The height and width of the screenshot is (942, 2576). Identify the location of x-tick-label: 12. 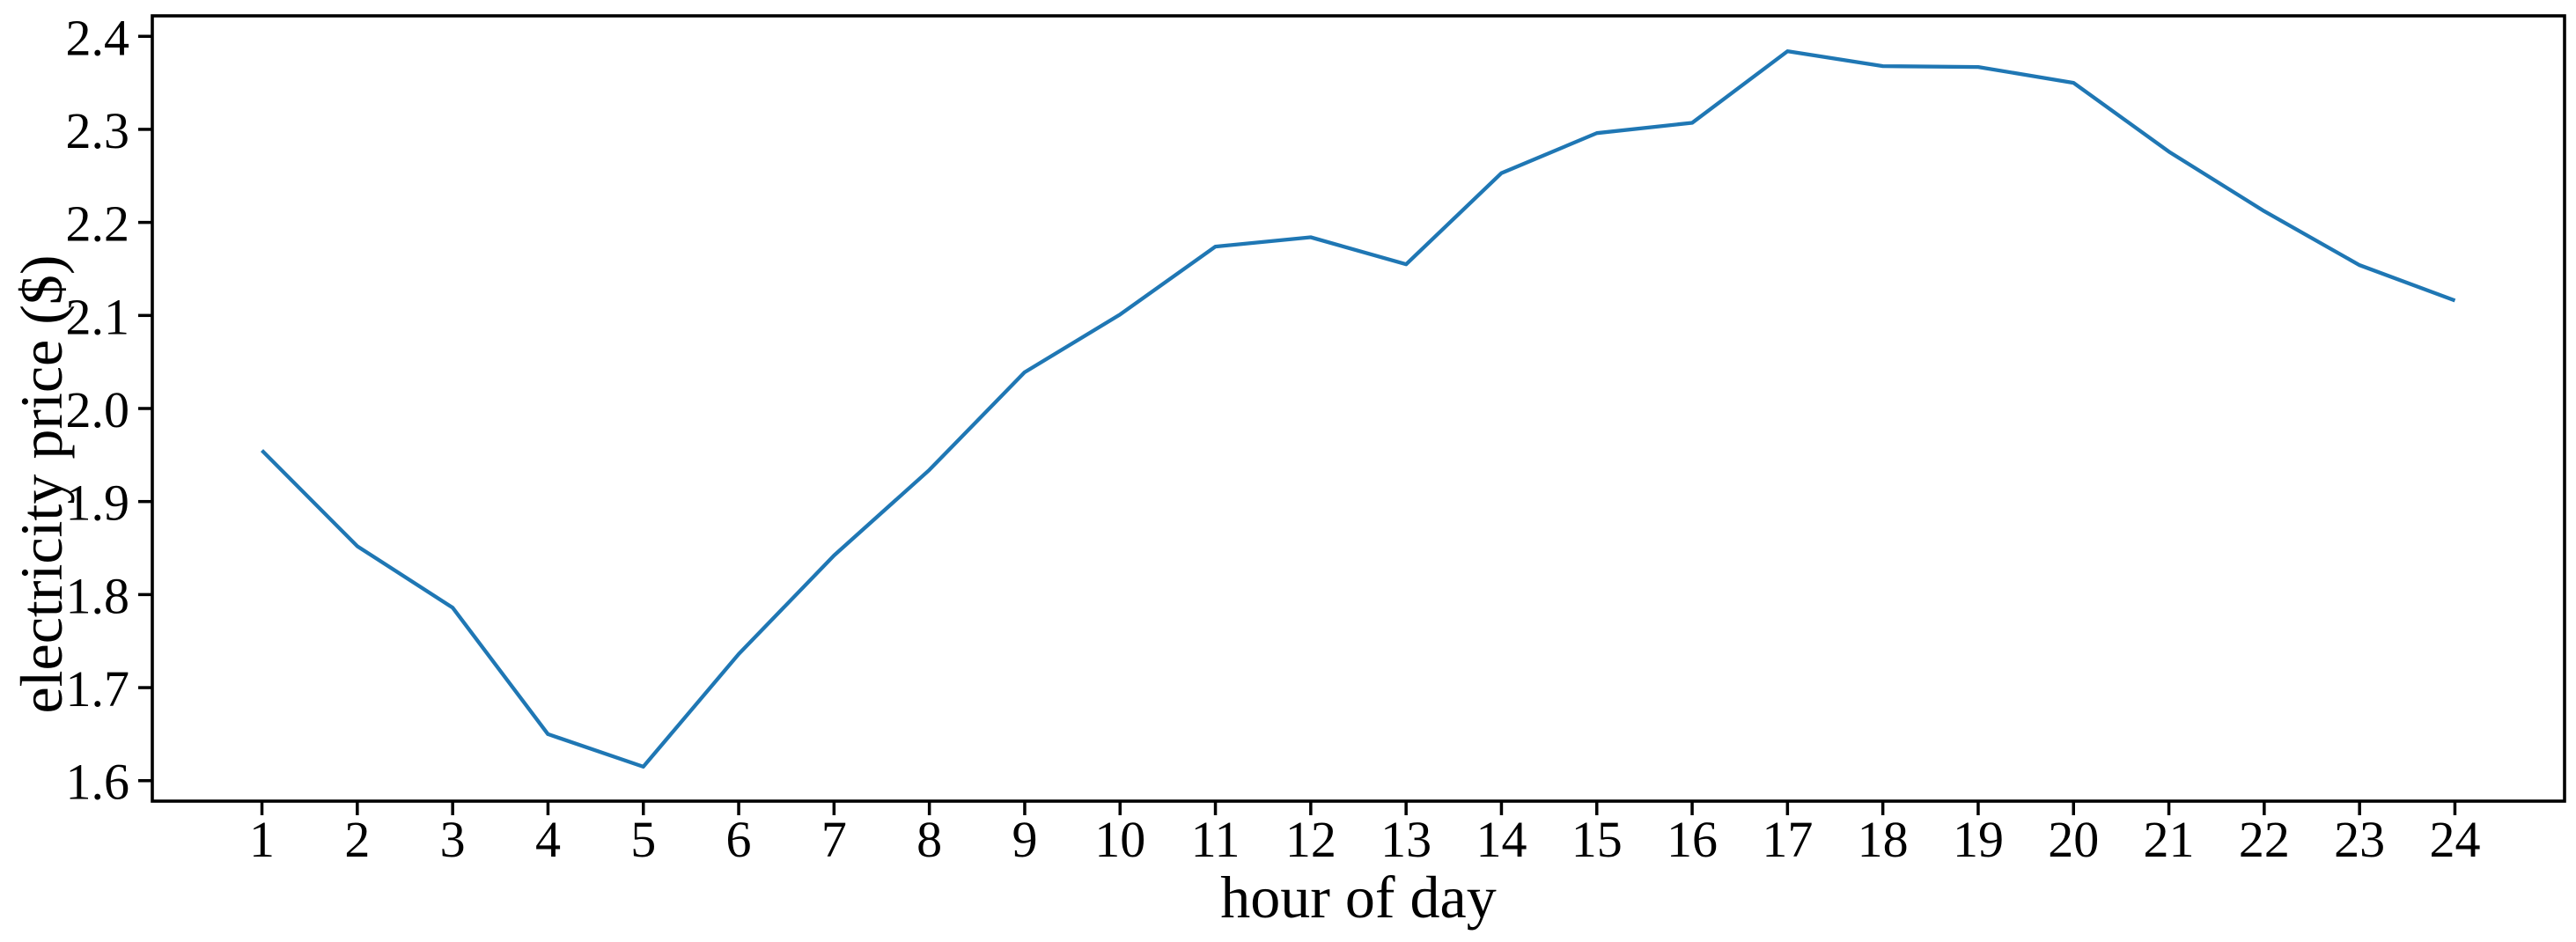
(1310, 839).